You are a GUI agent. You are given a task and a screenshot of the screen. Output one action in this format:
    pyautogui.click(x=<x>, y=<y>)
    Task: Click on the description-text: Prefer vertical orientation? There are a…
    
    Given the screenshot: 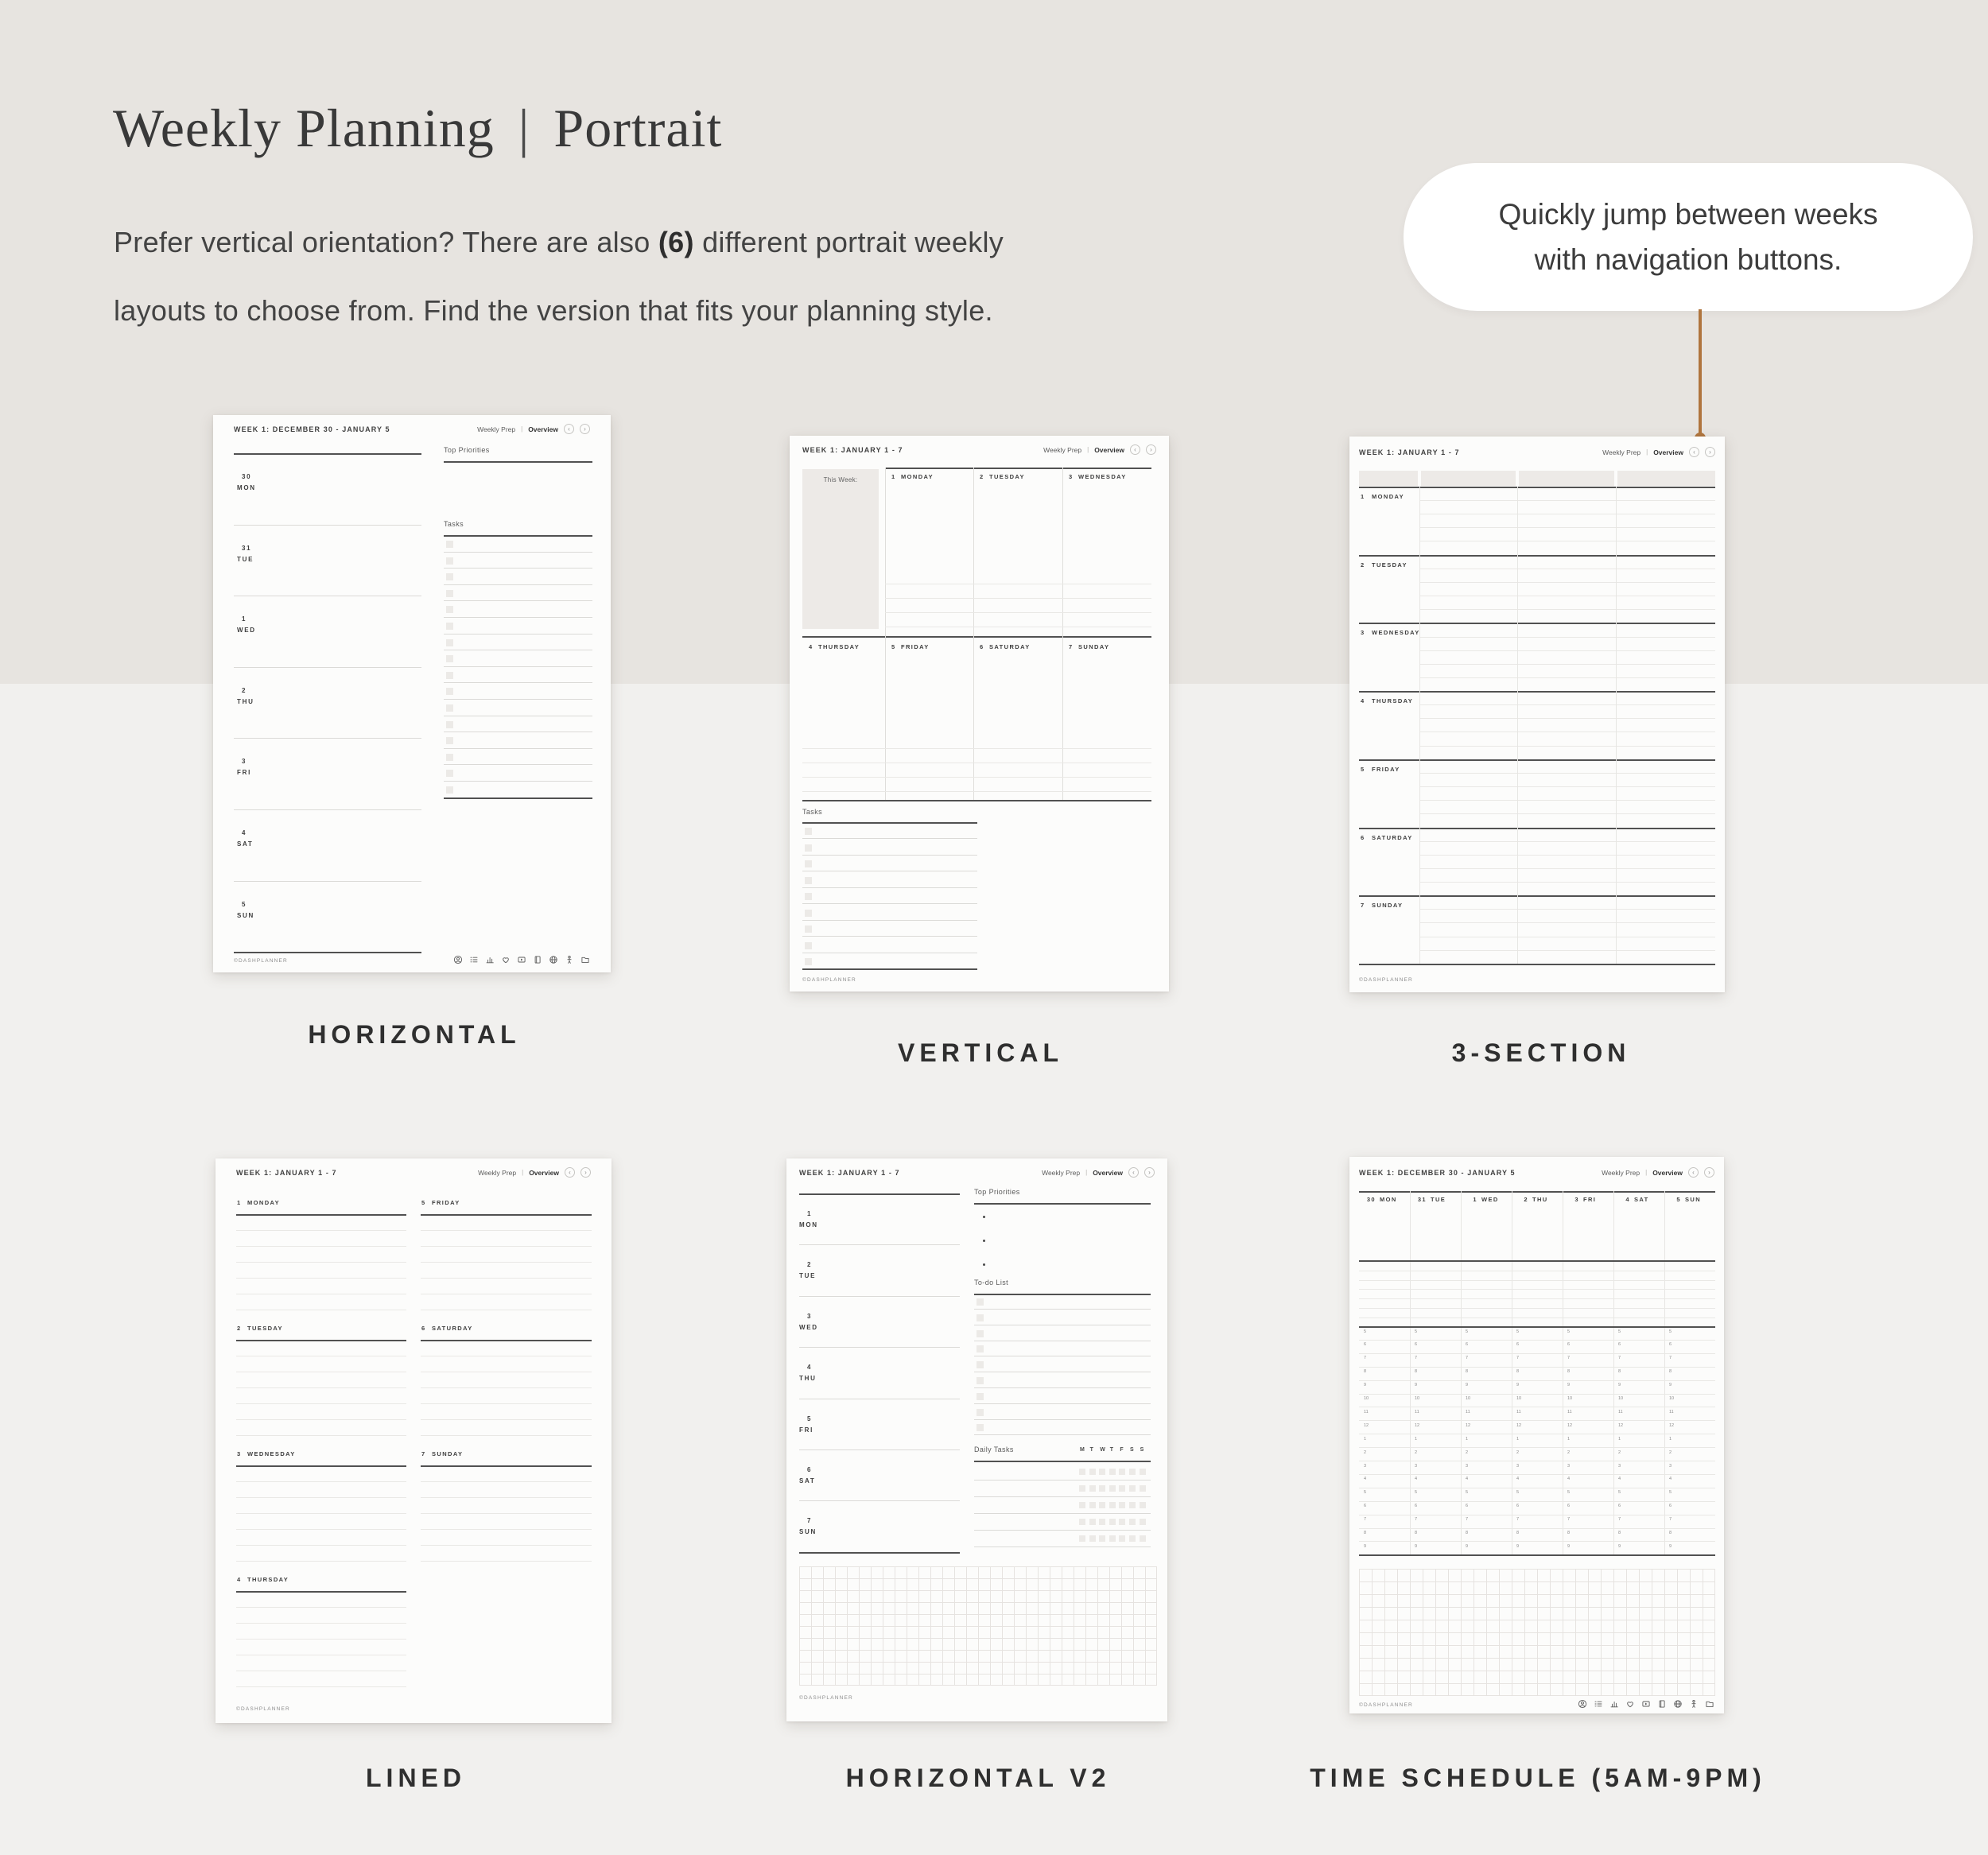 What is the action you would take?
    pyautogui.click(x=386, y=242)
    